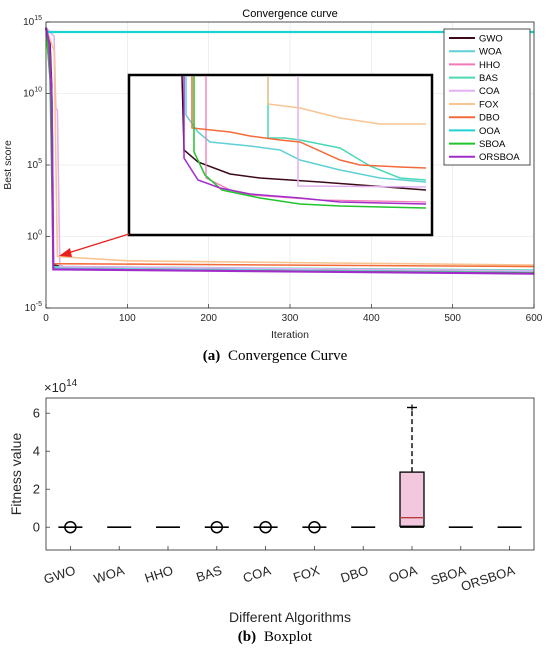  I want to click on box-bas, so click(216, 527).